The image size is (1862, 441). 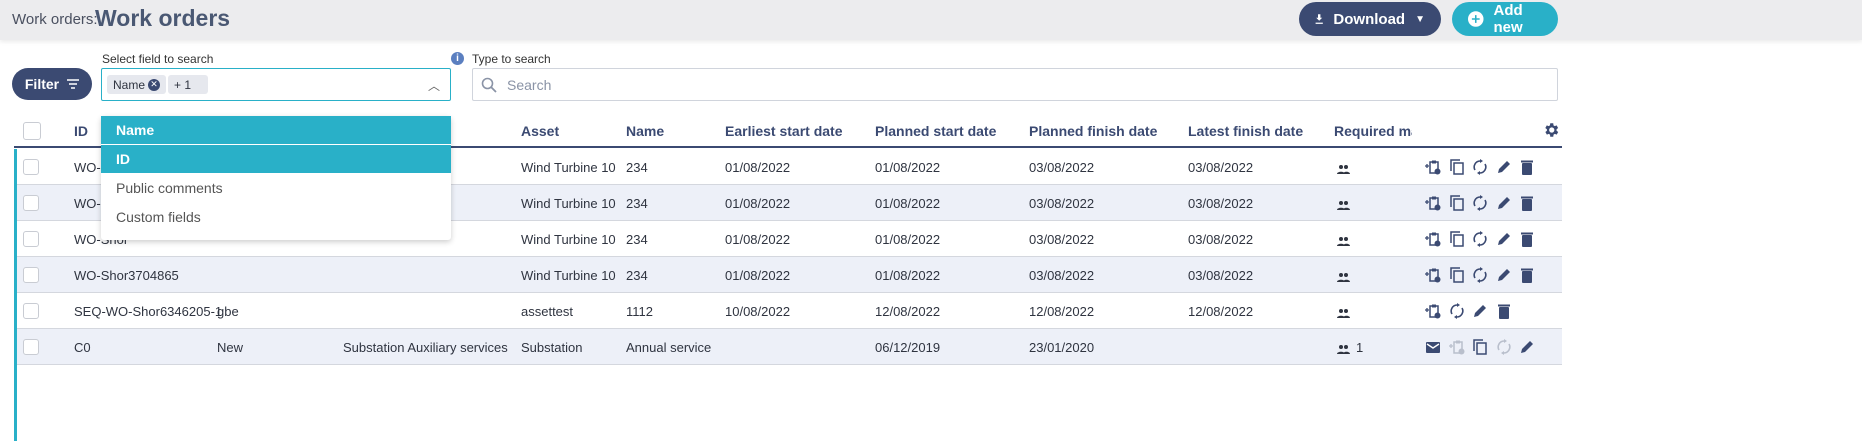 I want to click on caret-down-icon: ▼, so click(x=1420, y=19).